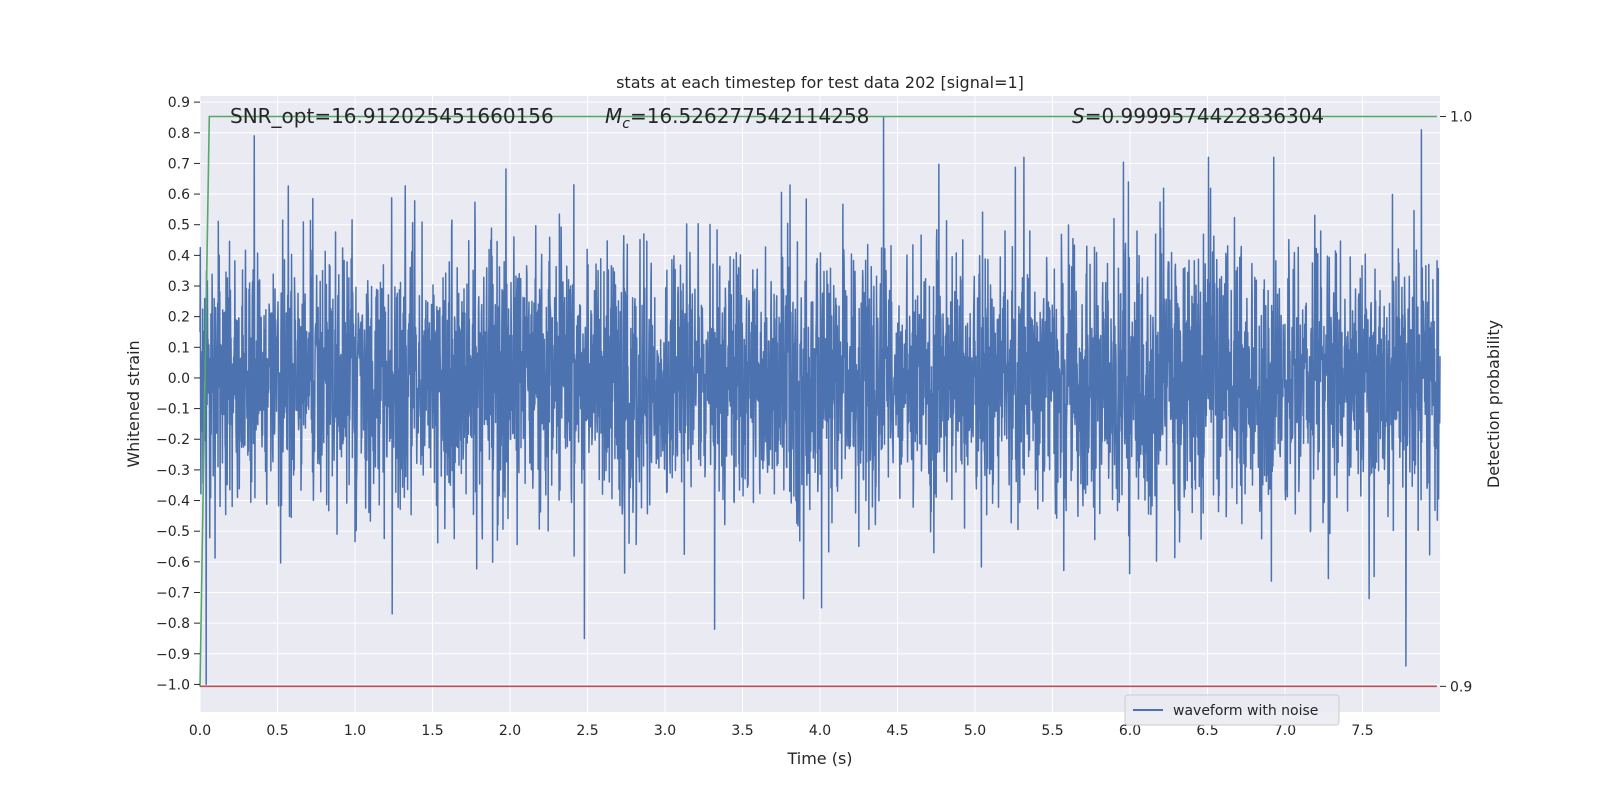  I want to click on y-tick-label: −0.2, so click(173, 440).